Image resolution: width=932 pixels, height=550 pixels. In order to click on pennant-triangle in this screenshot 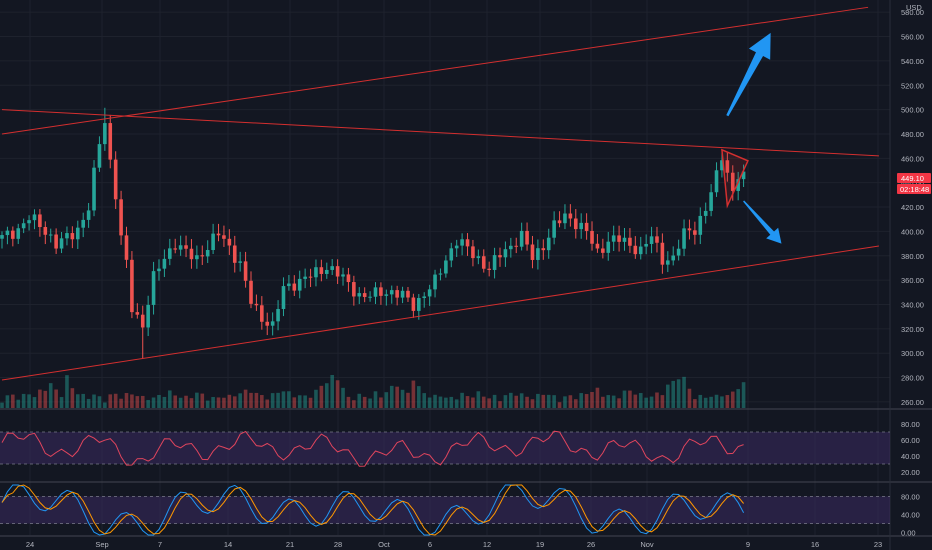, I will do `click(735, 178)`.